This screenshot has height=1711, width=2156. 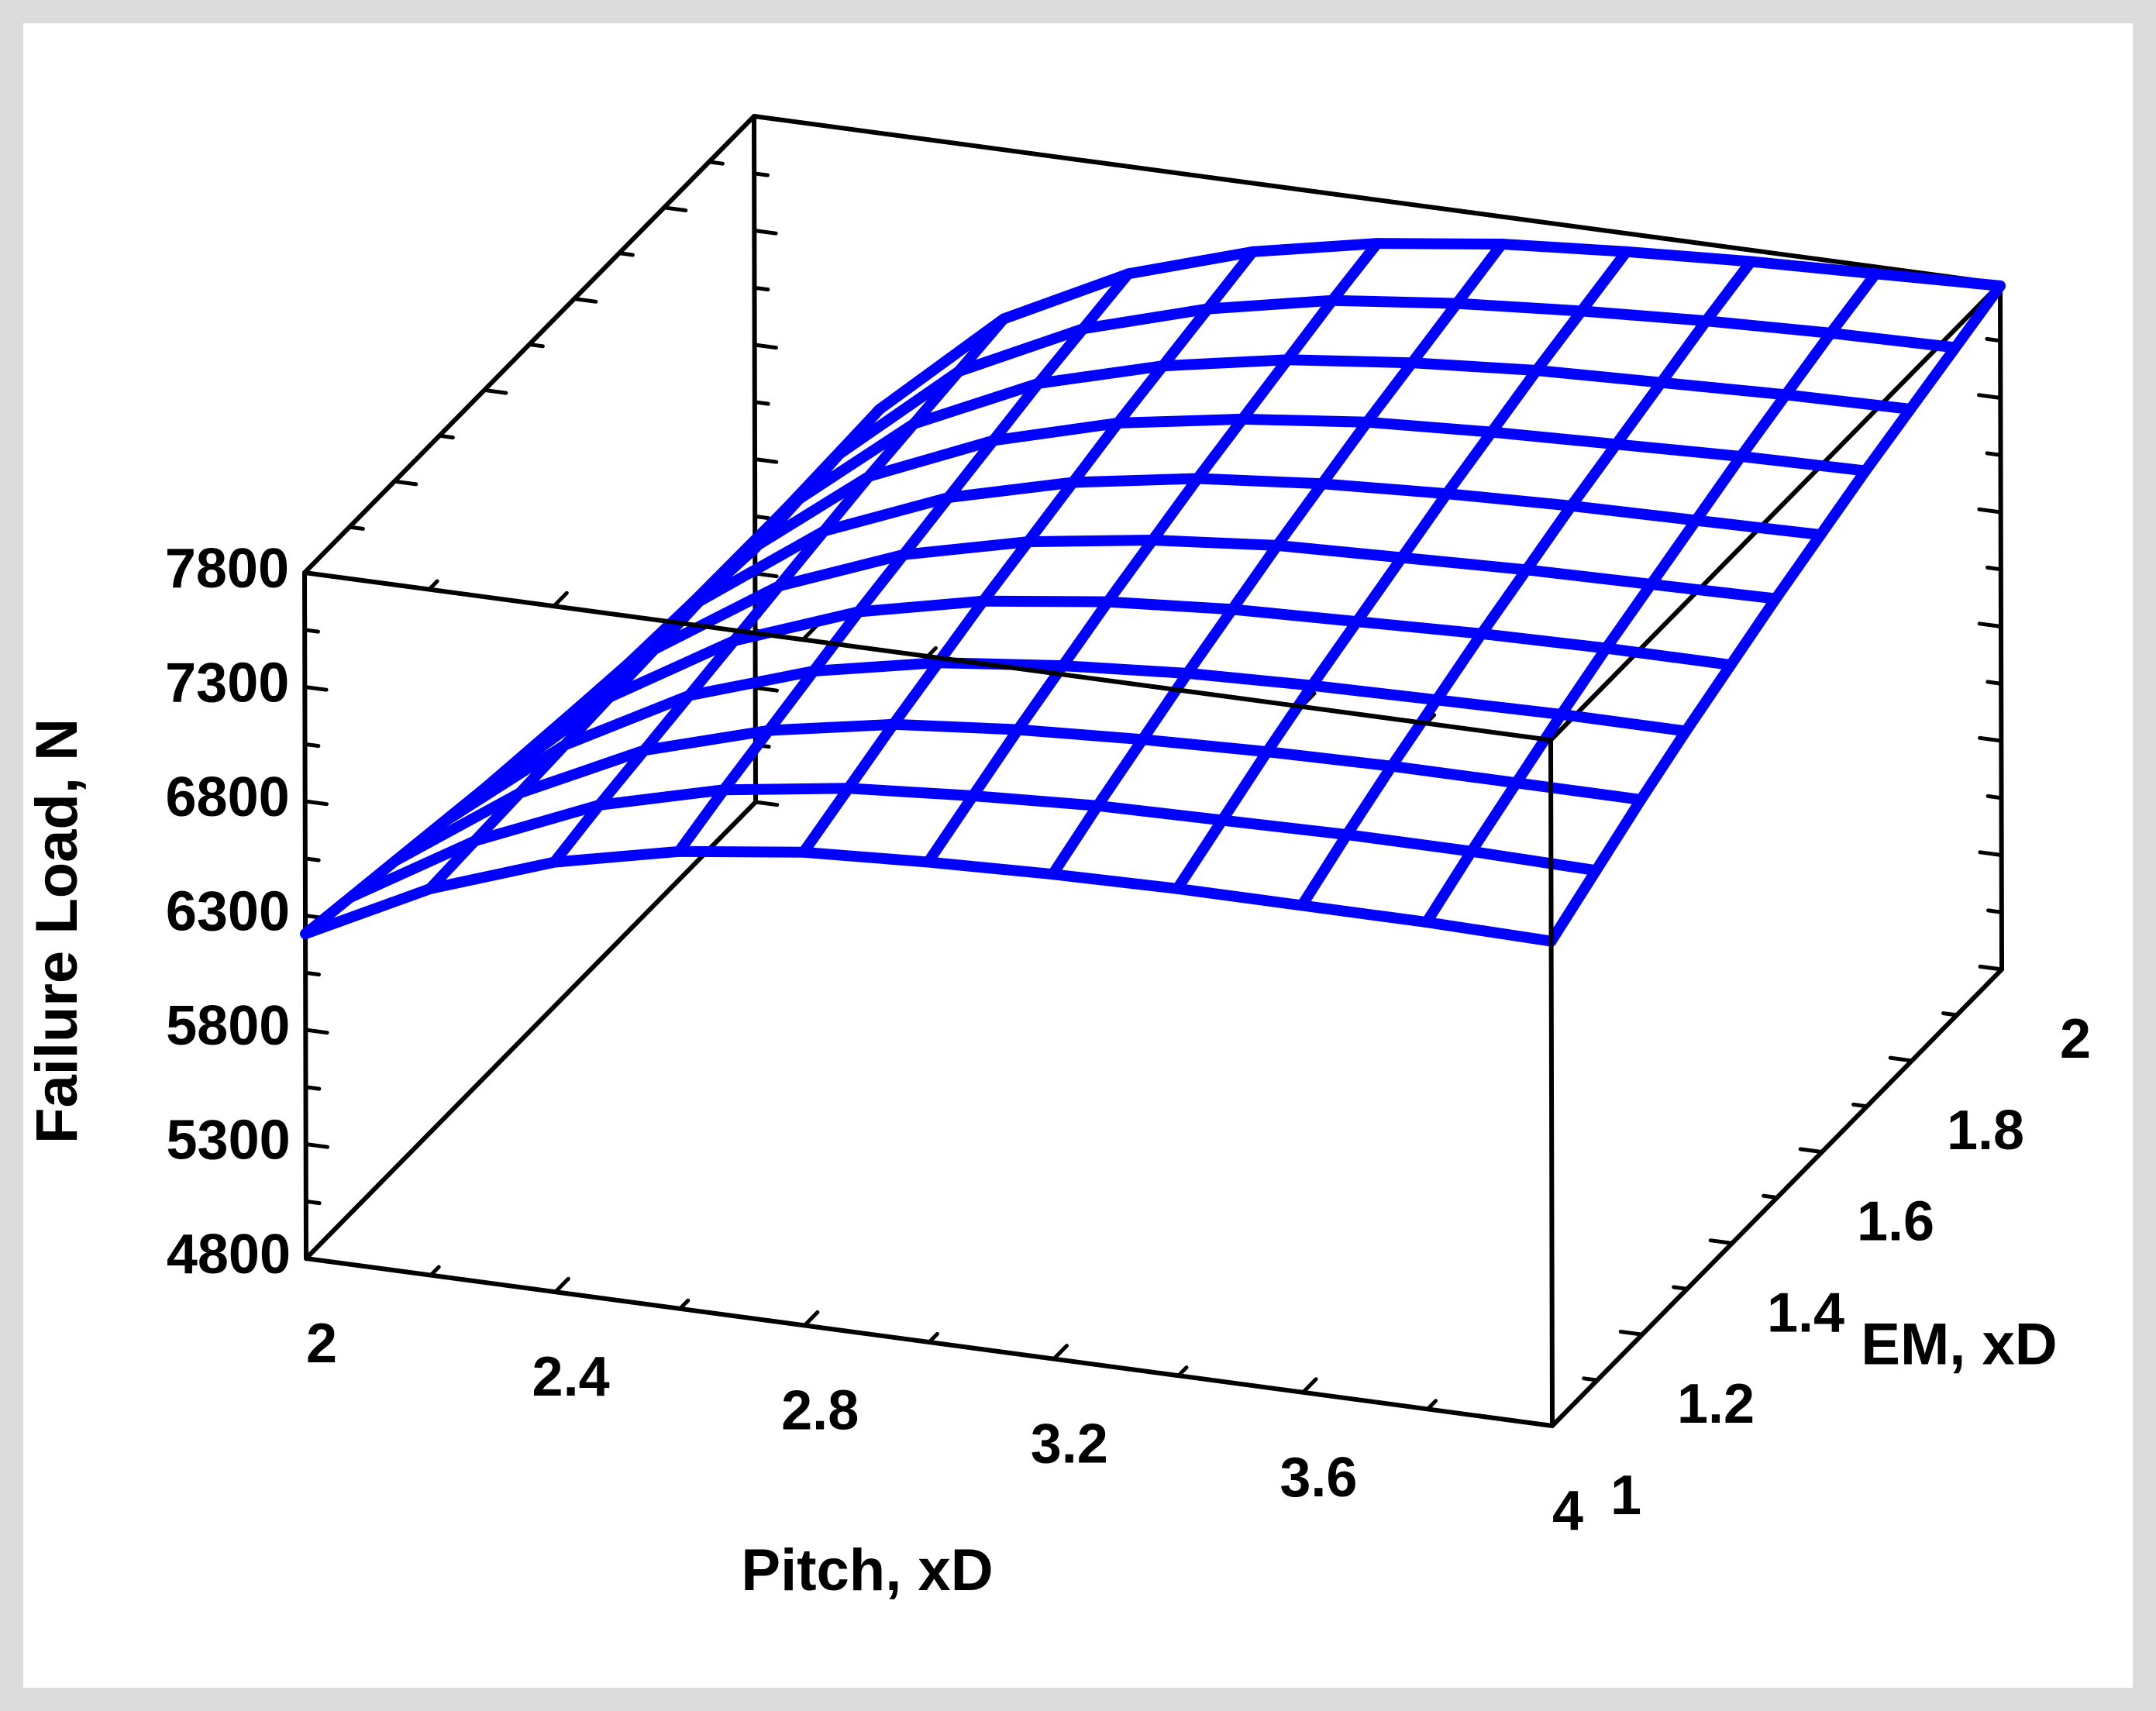 I want to click on mesh-line-pitch-3.6, so click(x=1527, y=584).